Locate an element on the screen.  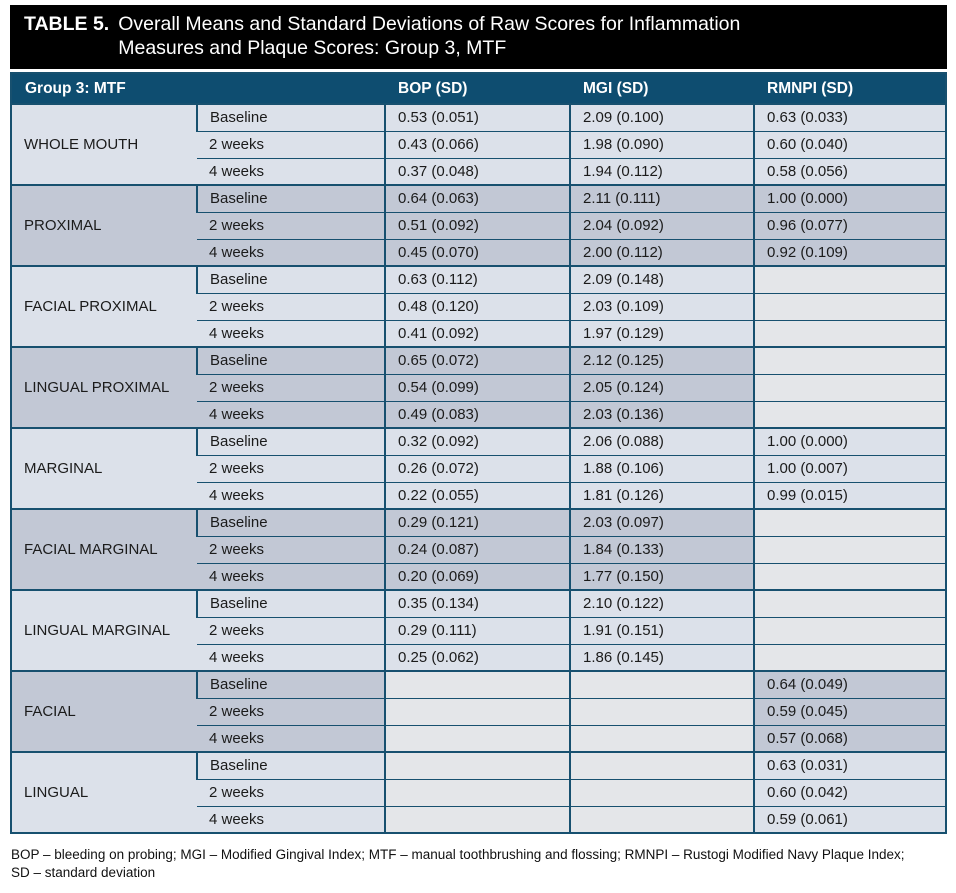
table-row: 2 weeks 0.60 (0.042) is located at coordinates (478, 792).